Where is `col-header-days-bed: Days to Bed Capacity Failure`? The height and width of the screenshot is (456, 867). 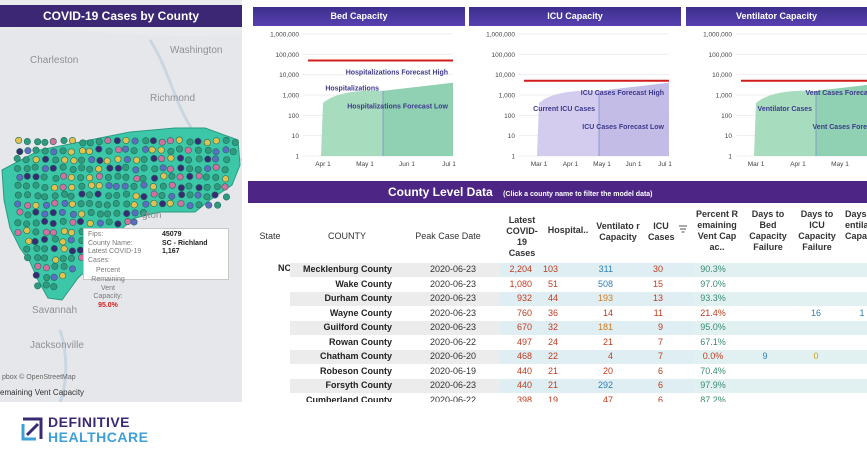
col-header-days-bed: Days to Bed Capacity Failure is located at coordinates (768, 230).